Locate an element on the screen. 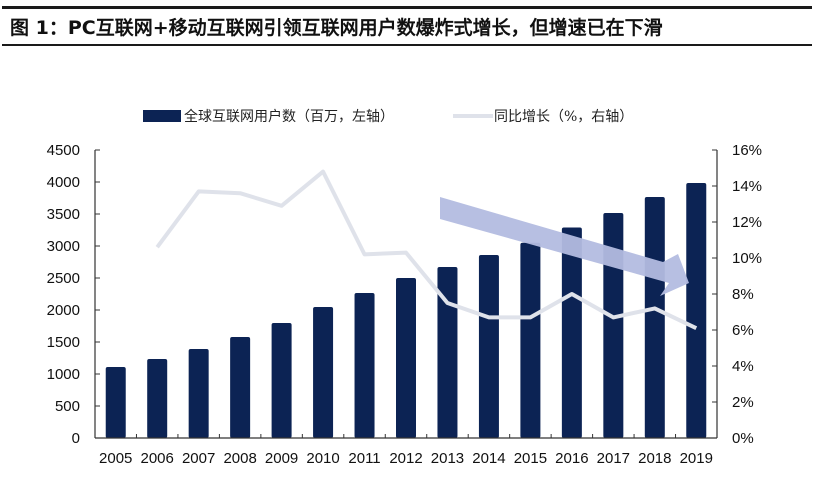 The width and height of the screenshot is (814, 496). trend-arrow is located at coordinates (564, 246).